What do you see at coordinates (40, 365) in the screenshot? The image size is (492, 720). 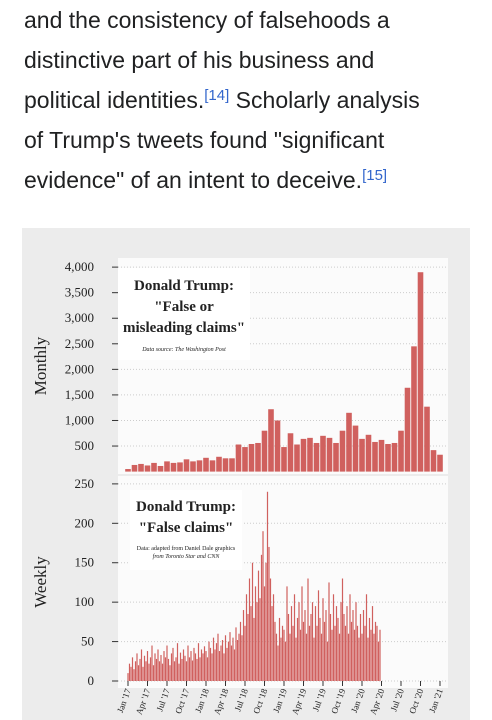 I see `y-axis-label: Monthly` at bounding box center [40, 365].